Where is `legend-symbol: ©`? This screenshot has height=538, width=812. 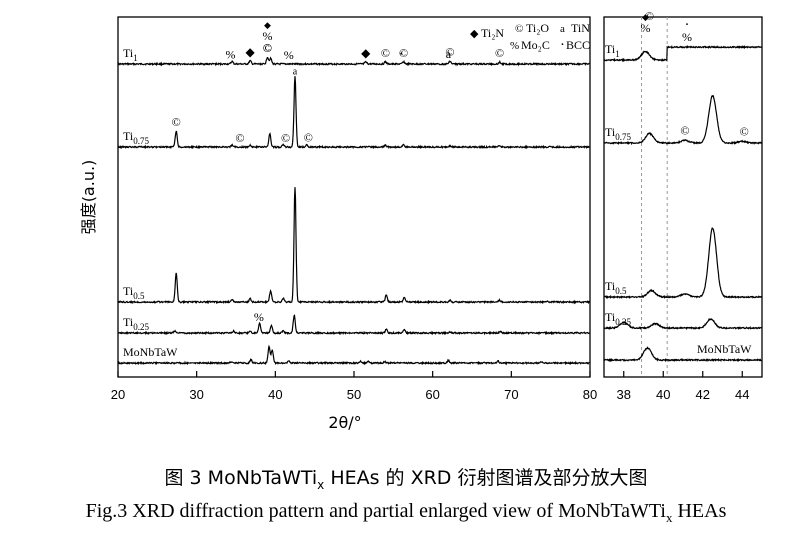
legend-symbol: © is located at coordinates (519, 29).